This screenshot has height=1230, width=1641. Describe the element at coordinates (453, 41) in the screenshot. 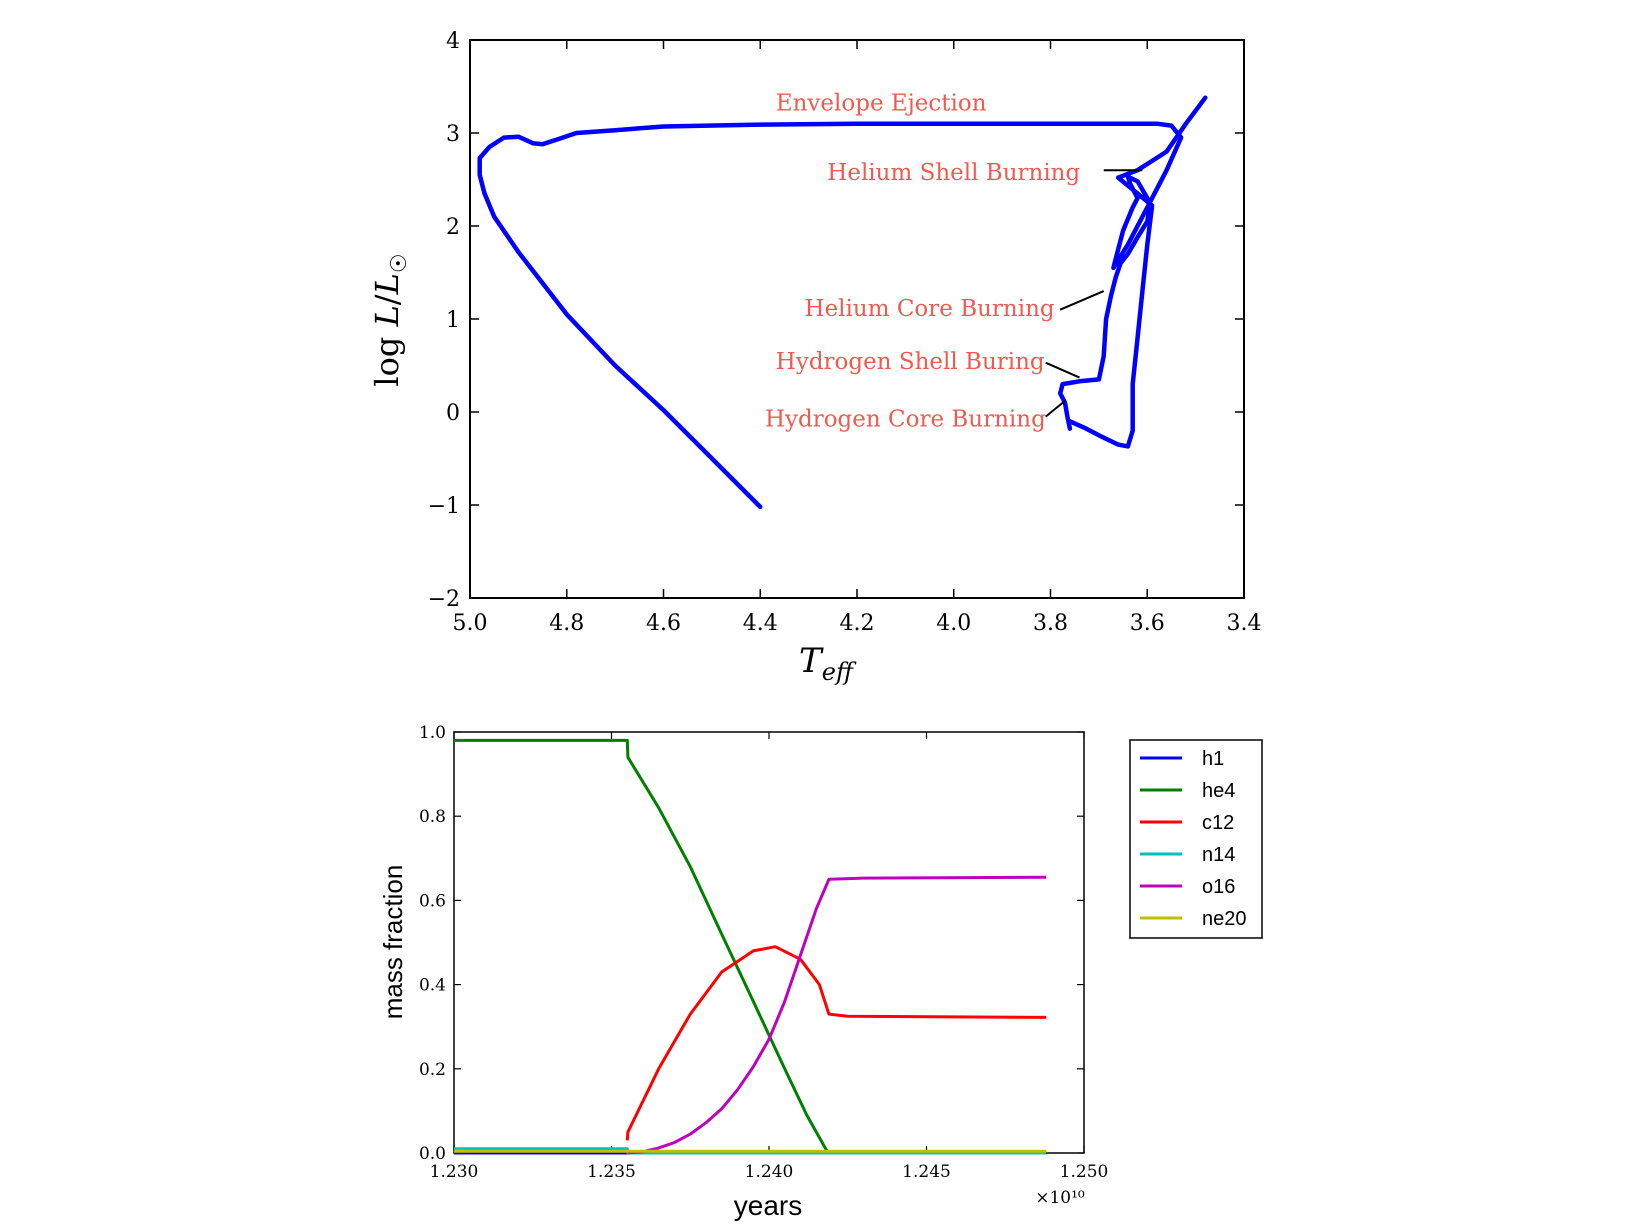

I see `hr-y-tick-label: 4` at that location.